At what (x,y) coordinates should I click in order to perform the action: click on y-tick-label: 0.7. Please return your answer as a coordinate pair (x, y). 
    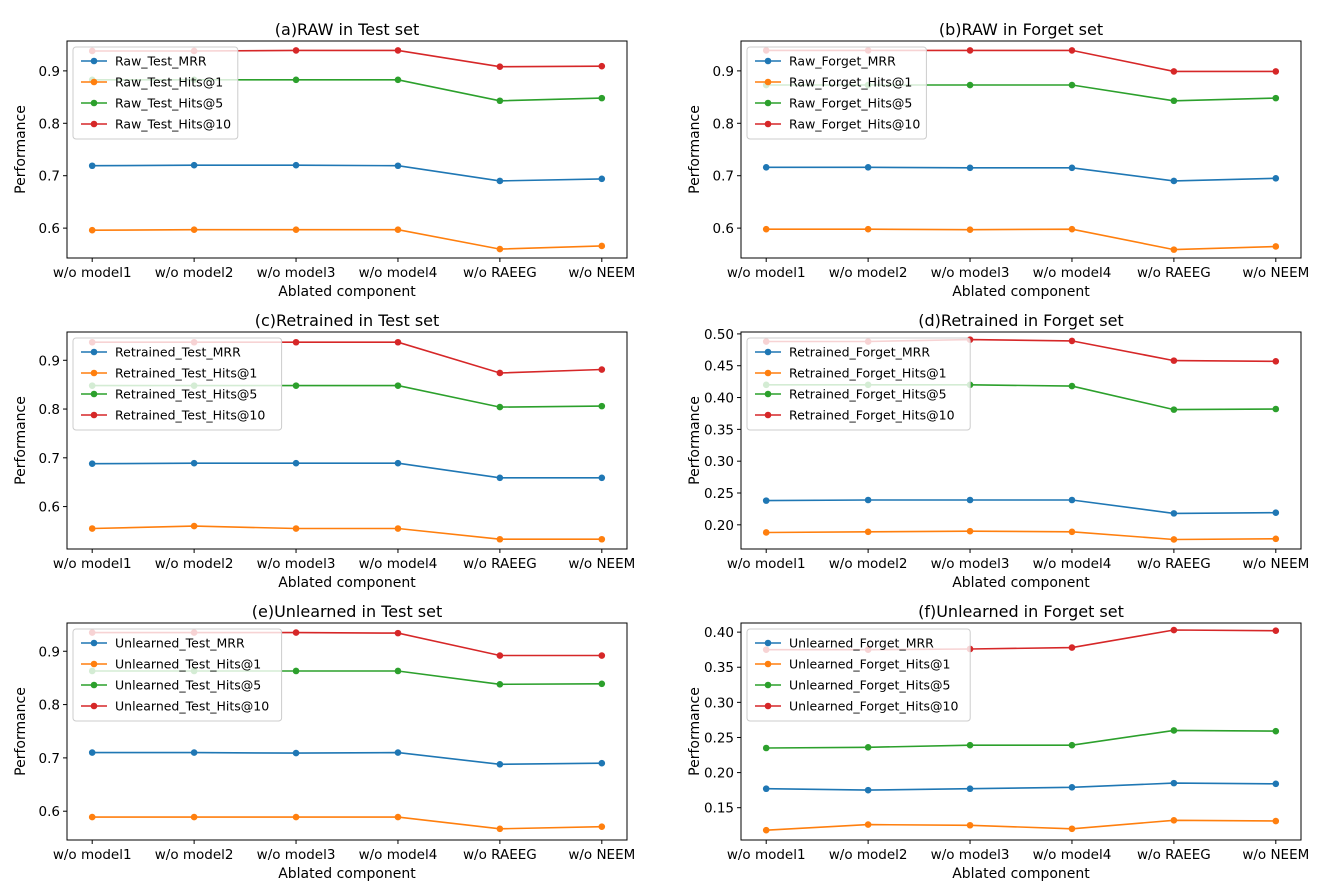
    Looking at the image, I should click on (49, 177).